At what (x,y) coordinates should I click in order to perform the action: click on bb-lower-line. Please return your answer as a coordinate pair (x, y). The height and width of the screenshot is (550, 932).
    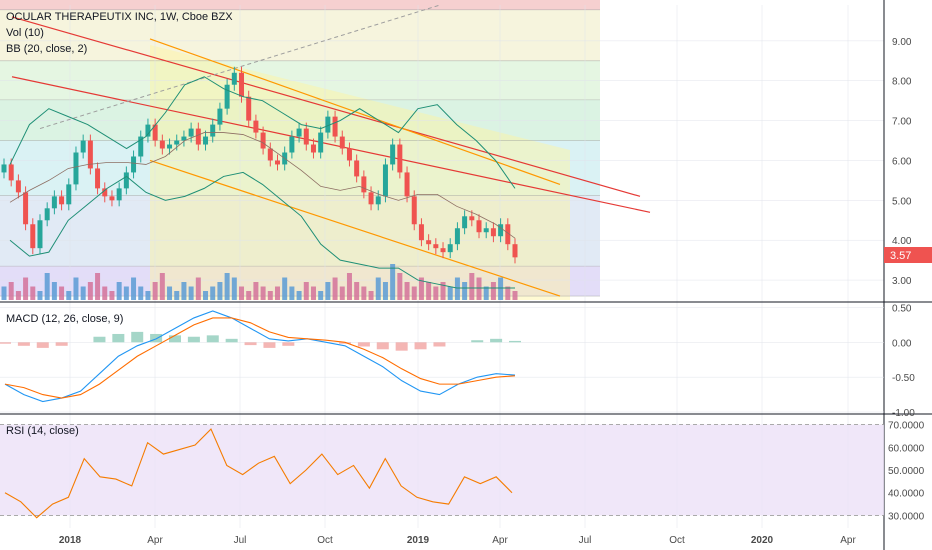
    Looking at the image, I should click on (262, 230).